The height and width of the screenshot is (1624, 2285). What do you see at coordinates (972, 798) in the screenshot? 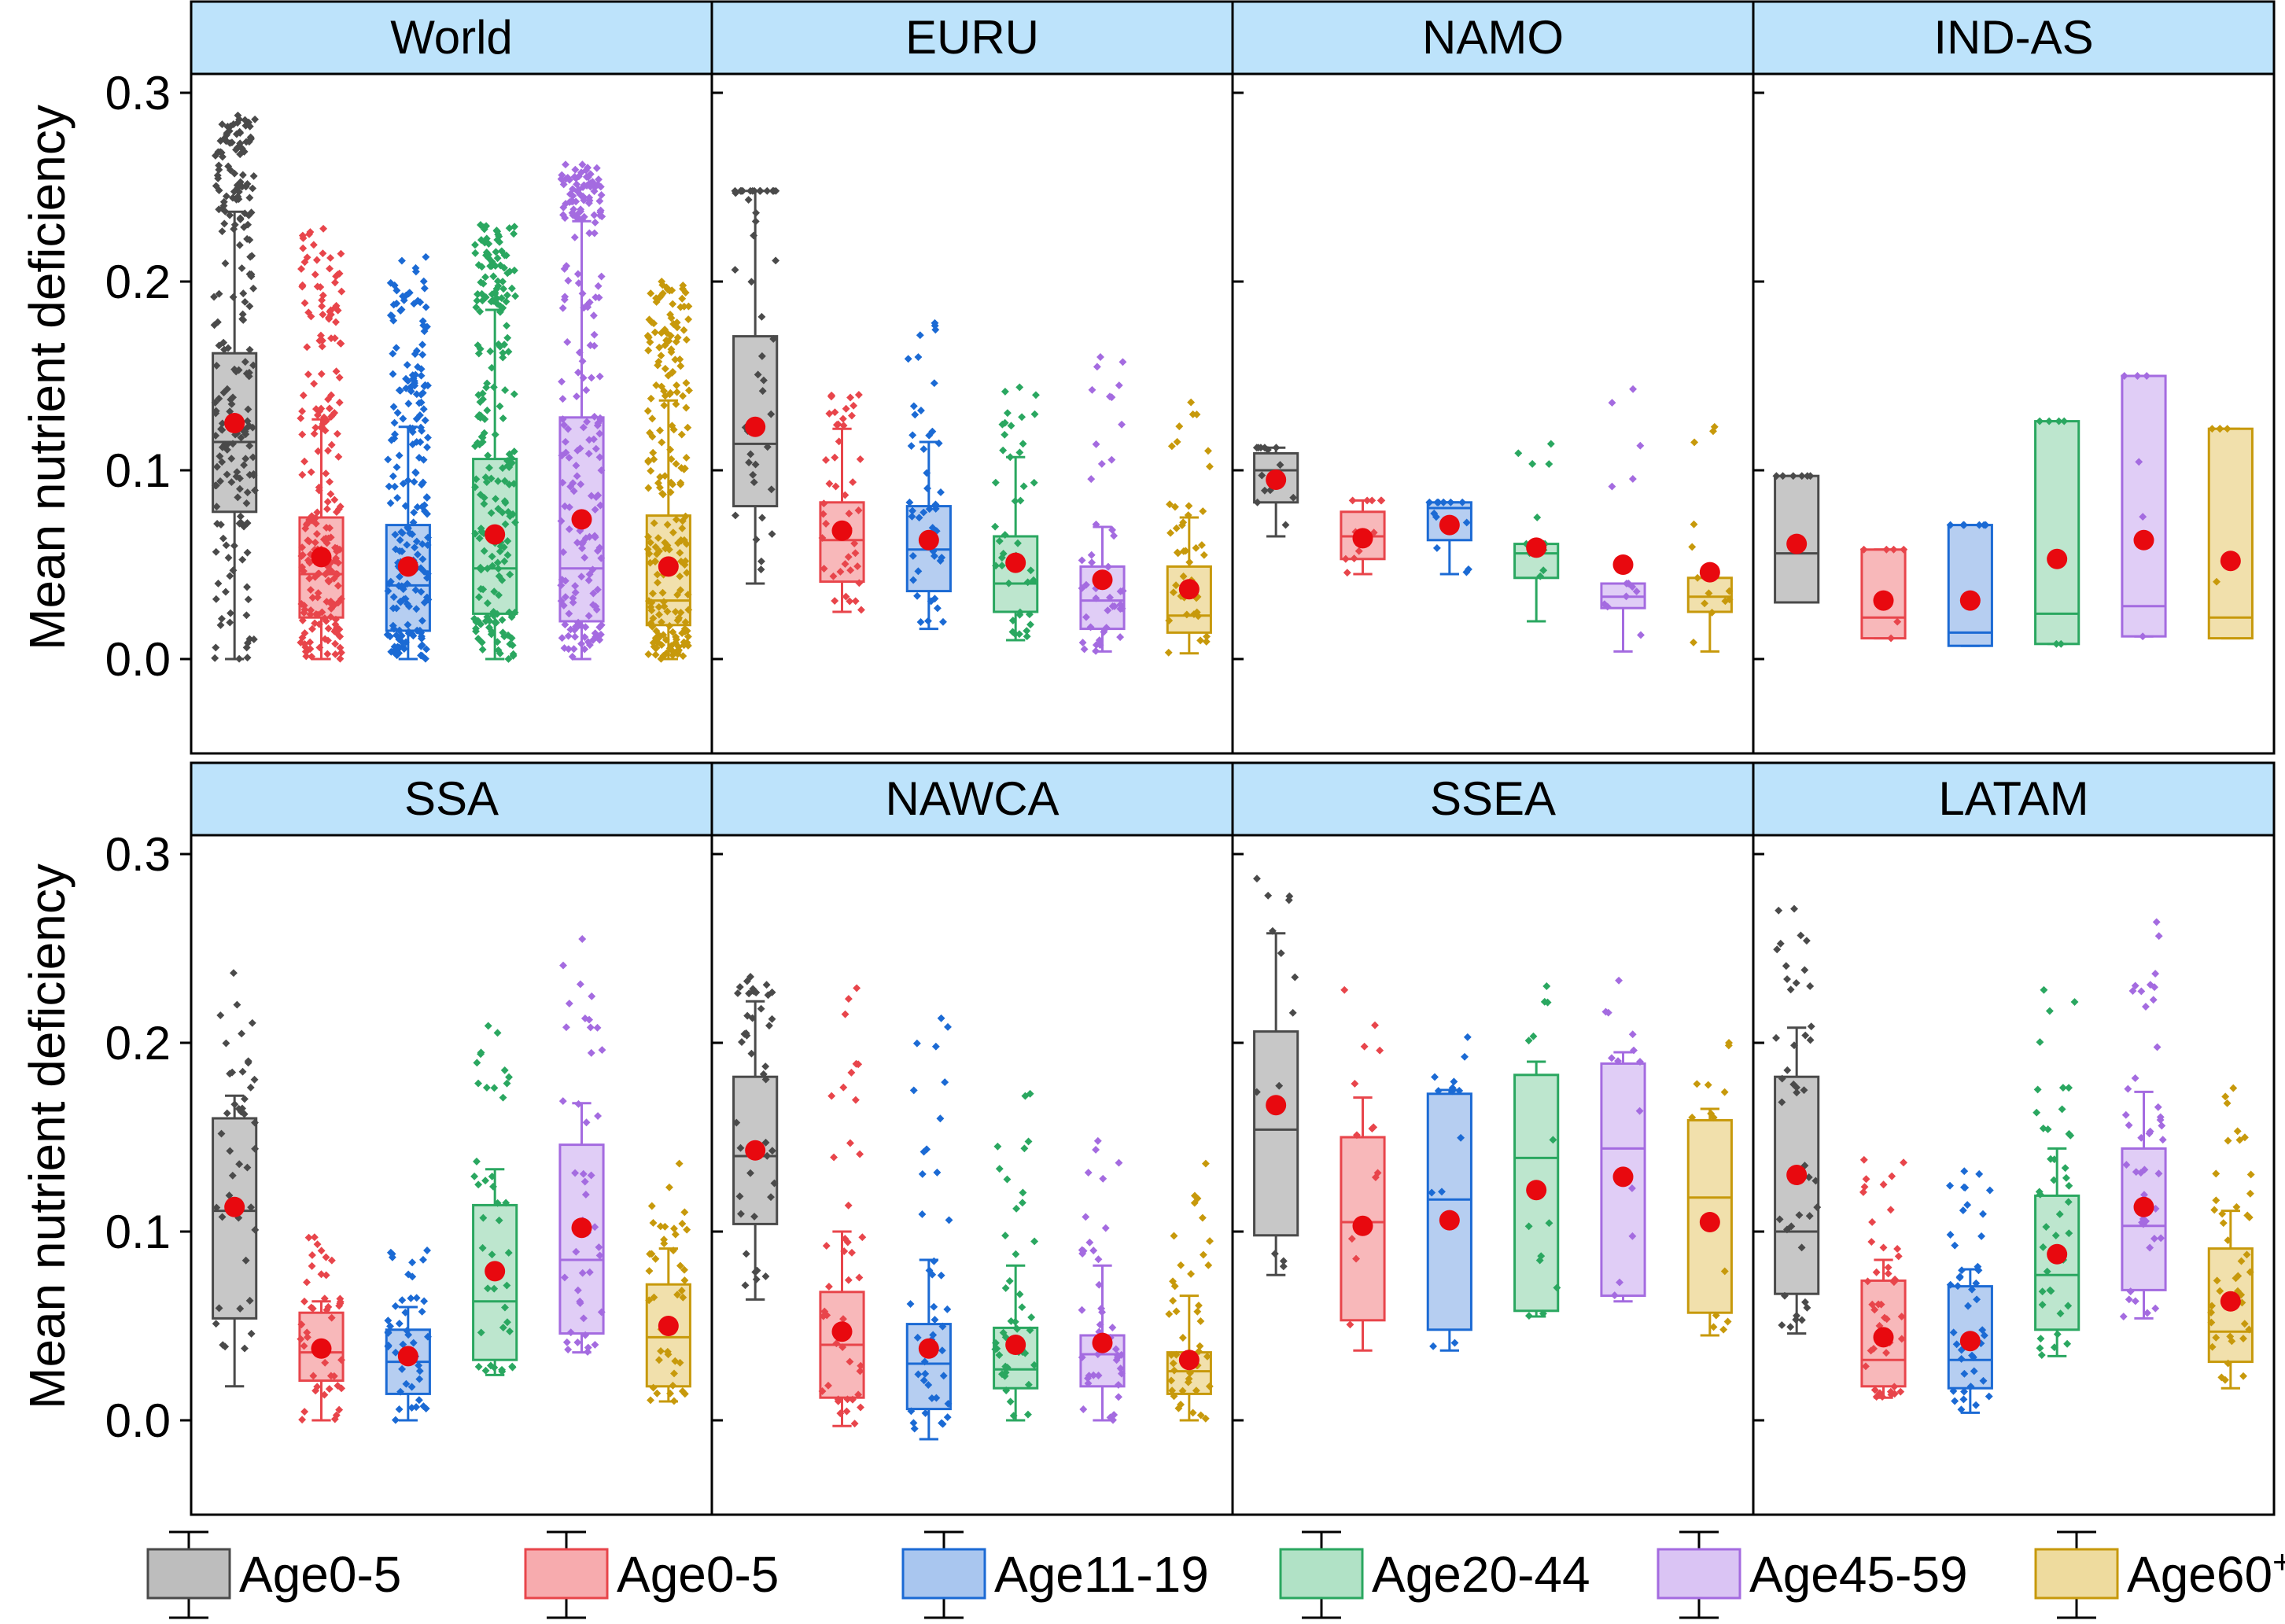
I see `facet-title: NAWCA` at bounding box center [972, 798].